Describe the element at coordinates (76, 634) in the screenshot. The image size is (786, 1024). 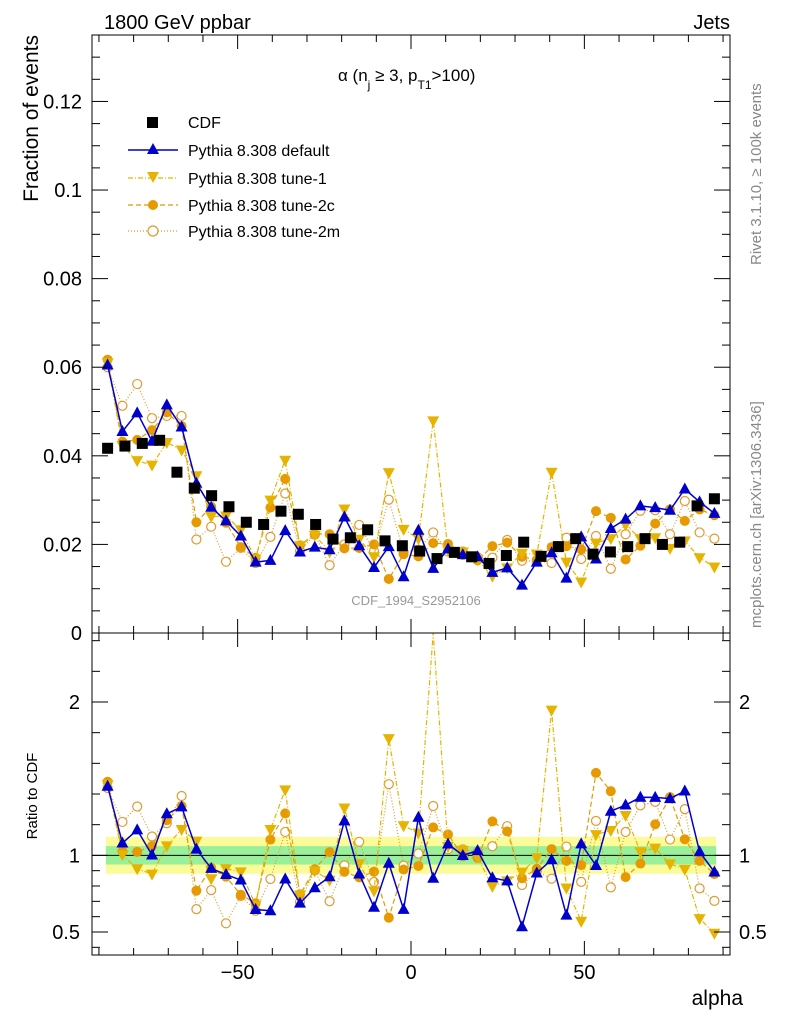
I see `top-y-tick-label: 0` at that location.